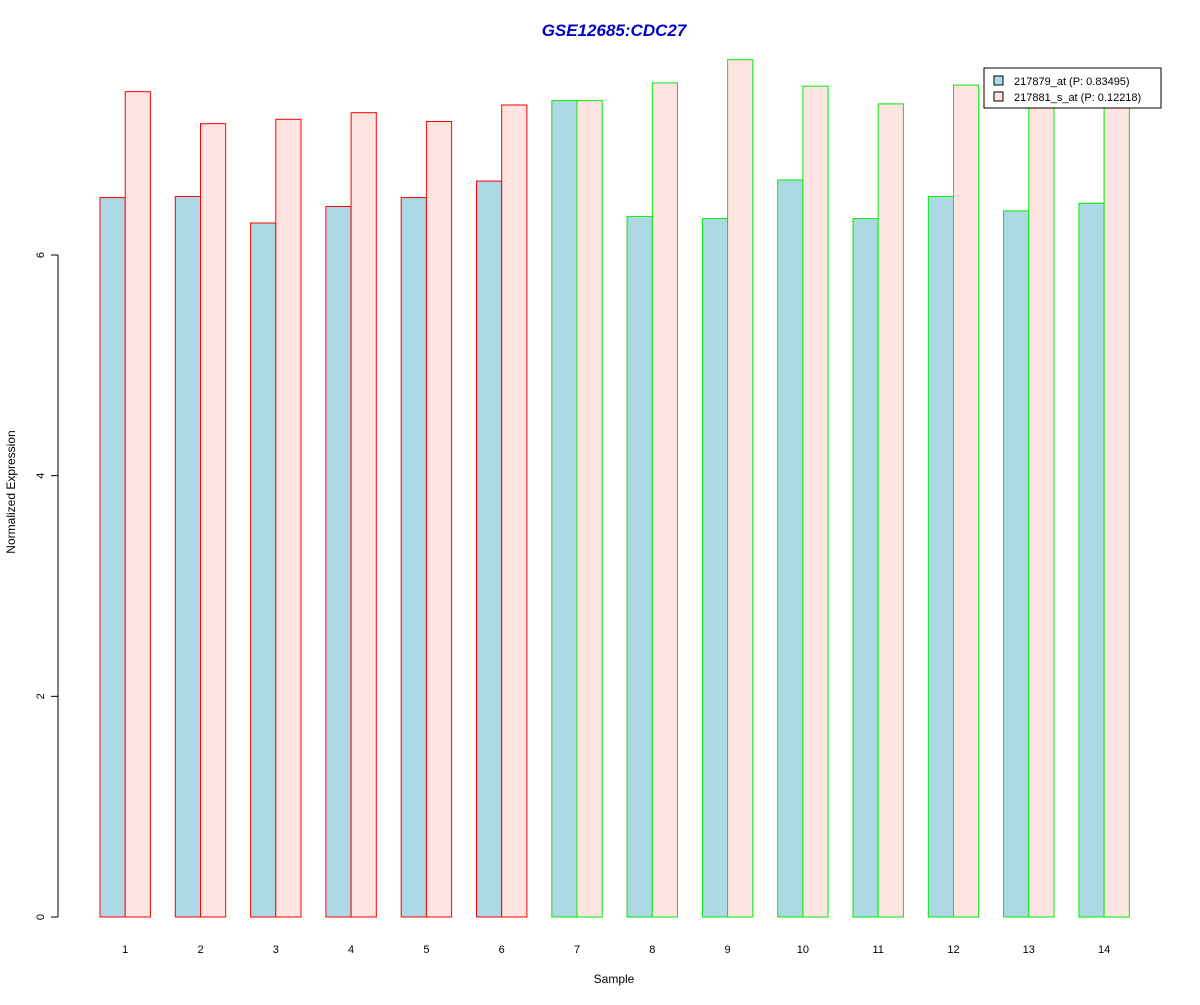 The width and height of the screenshot is (1200, 1005). I want to click on y-tick-label: 0, so click(41, 917).